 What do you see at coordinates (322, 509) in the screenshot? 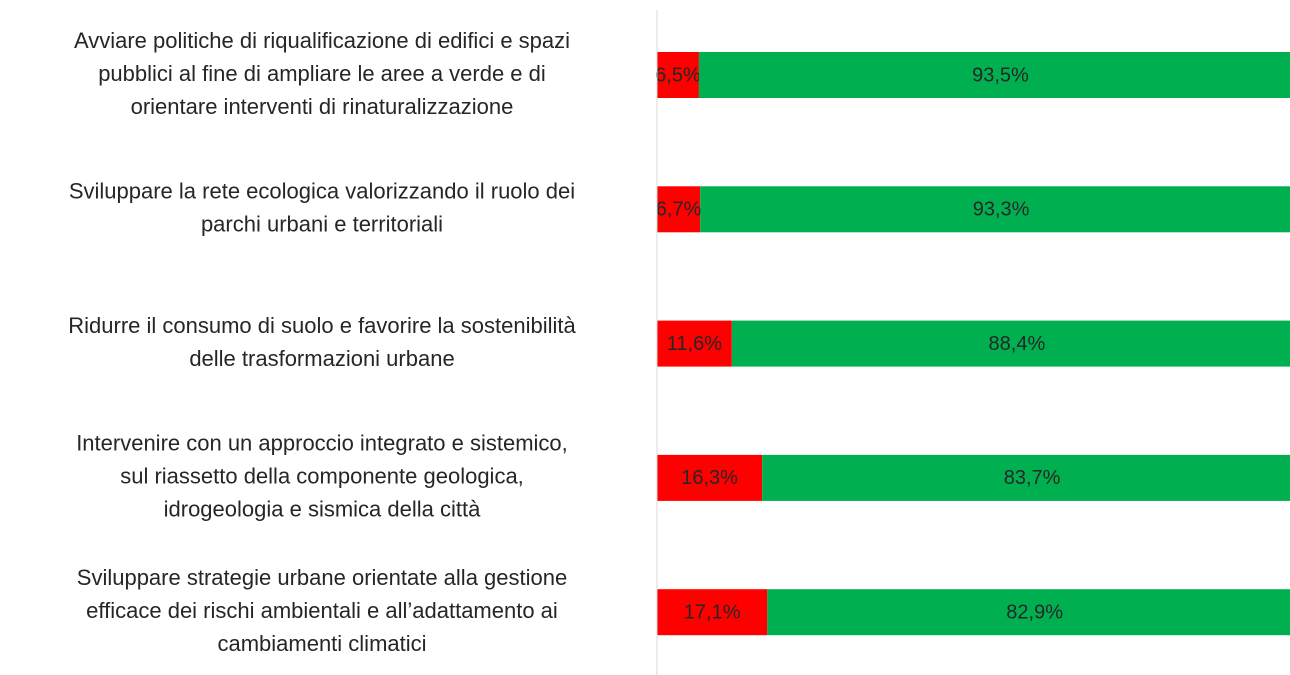
I see `category-label: idrogeologia e sismica della città` at bounding box center [322, 509].